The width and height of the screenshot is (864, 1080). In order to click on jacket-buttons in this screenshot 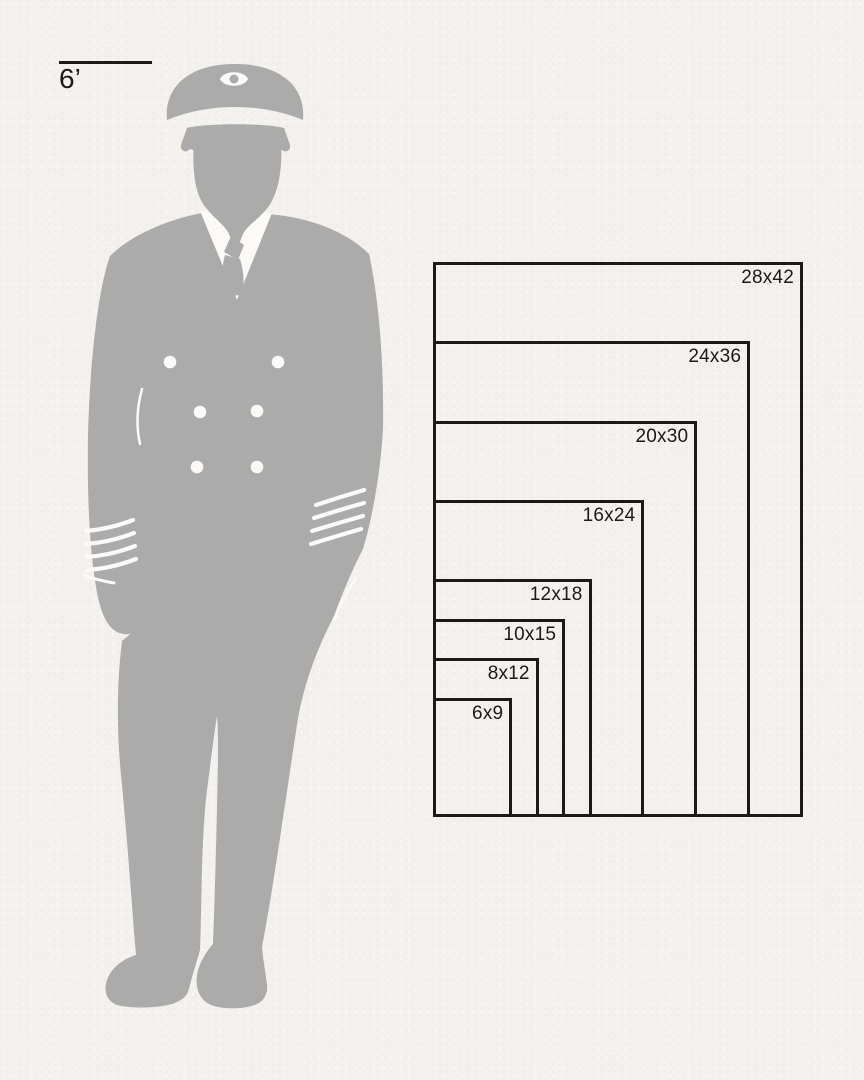, I will do `click(224, 414)`.